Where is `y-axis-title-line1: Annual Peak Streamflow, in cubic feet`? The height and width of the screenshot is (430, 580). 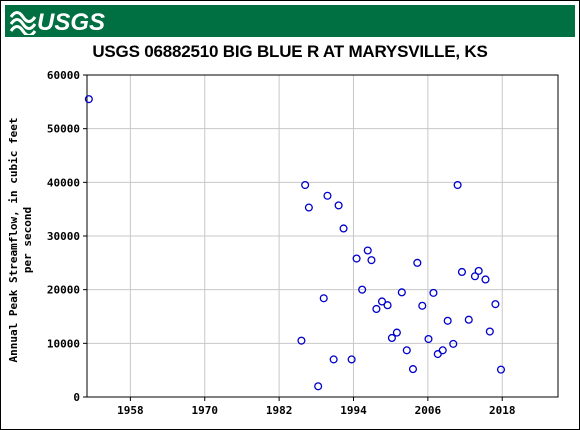
y-axis-title-line1: Annual Peak Streamflow, in cubic feet is located at coordinates (13, 239).